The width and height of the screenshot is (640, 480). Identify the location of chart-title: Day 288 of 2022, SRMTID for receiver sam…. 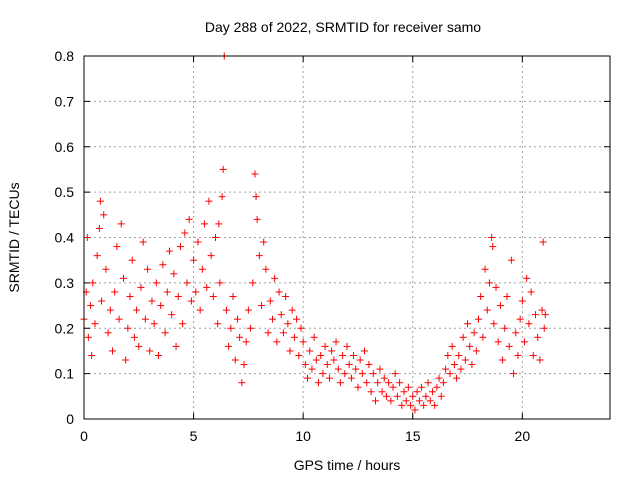
(343, 27).